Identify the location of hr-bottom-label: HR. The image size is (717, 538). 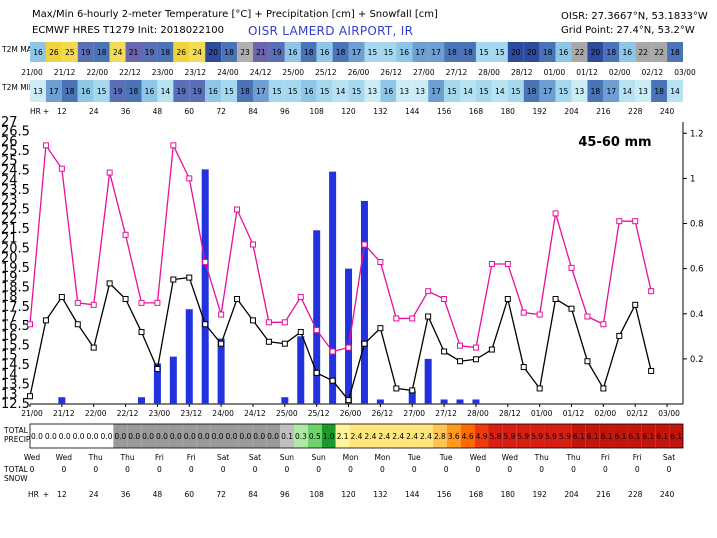
(33, 494).